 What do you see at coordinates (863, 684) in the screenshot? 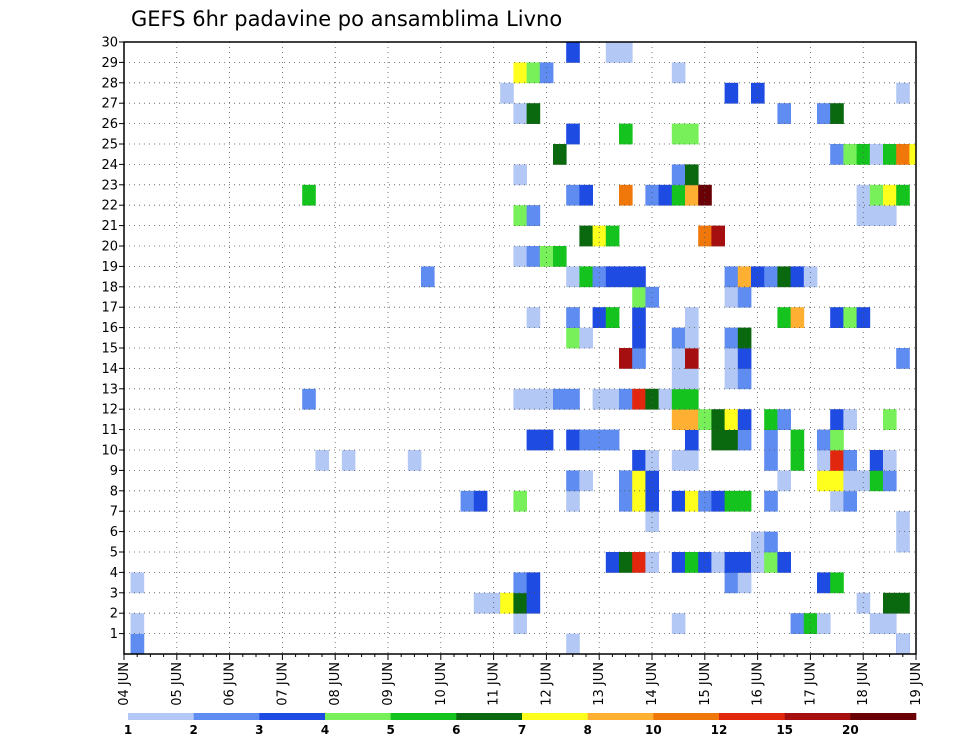
I see `x-tick-label: 18 JUN` at bounding box center [863, 684].